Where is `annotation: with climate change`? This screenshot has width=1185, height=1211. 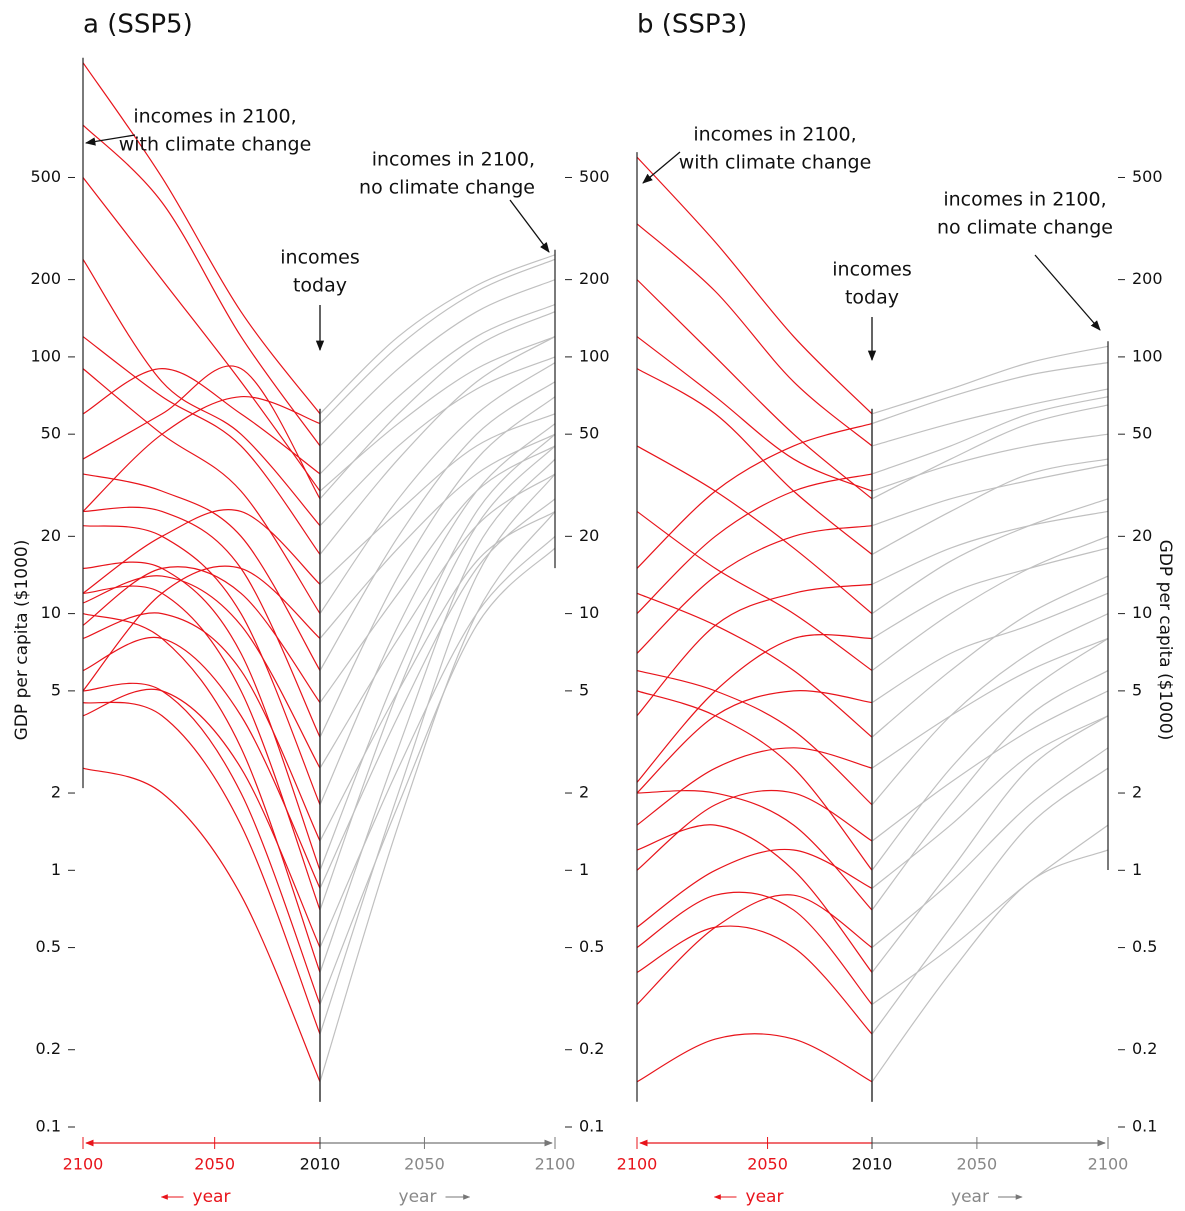
annotation: with climate change is located at coordinates (215, 145).